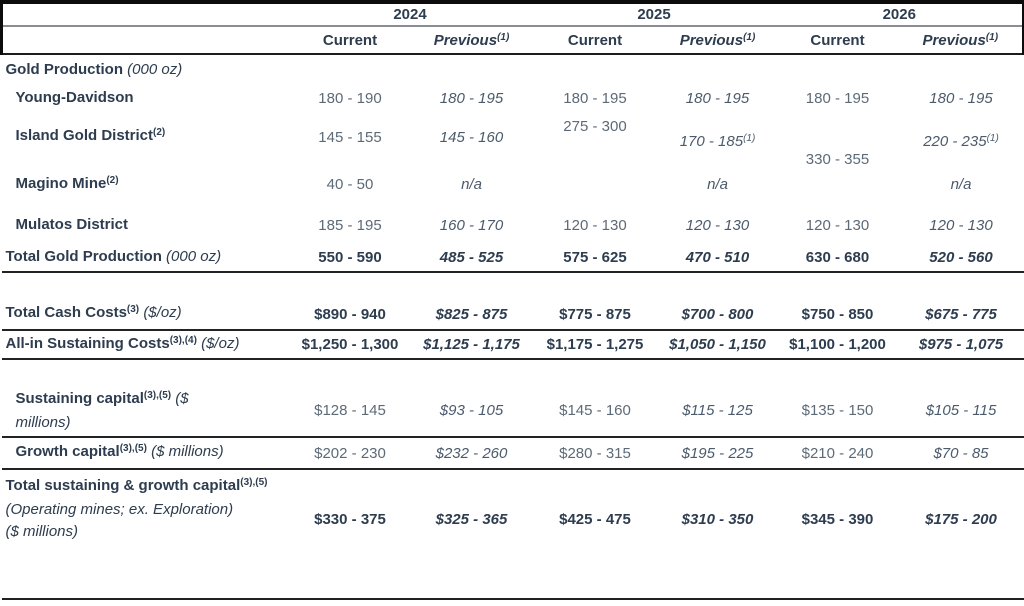  I want to click on cell-cash-2025-previous: $700 - 800, so click(717, 315).